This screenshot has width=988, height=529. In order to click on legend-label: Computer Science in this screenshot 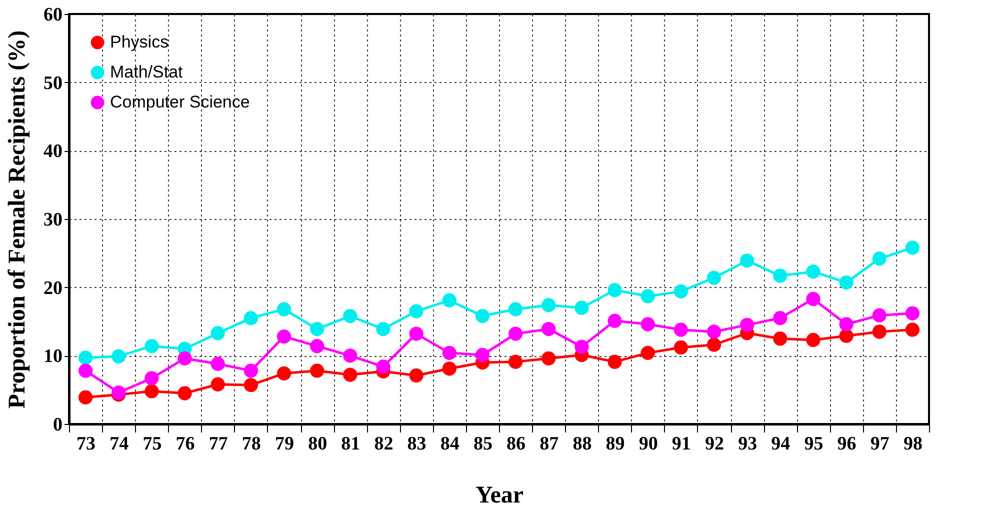, I will do `click(180, 102)`.